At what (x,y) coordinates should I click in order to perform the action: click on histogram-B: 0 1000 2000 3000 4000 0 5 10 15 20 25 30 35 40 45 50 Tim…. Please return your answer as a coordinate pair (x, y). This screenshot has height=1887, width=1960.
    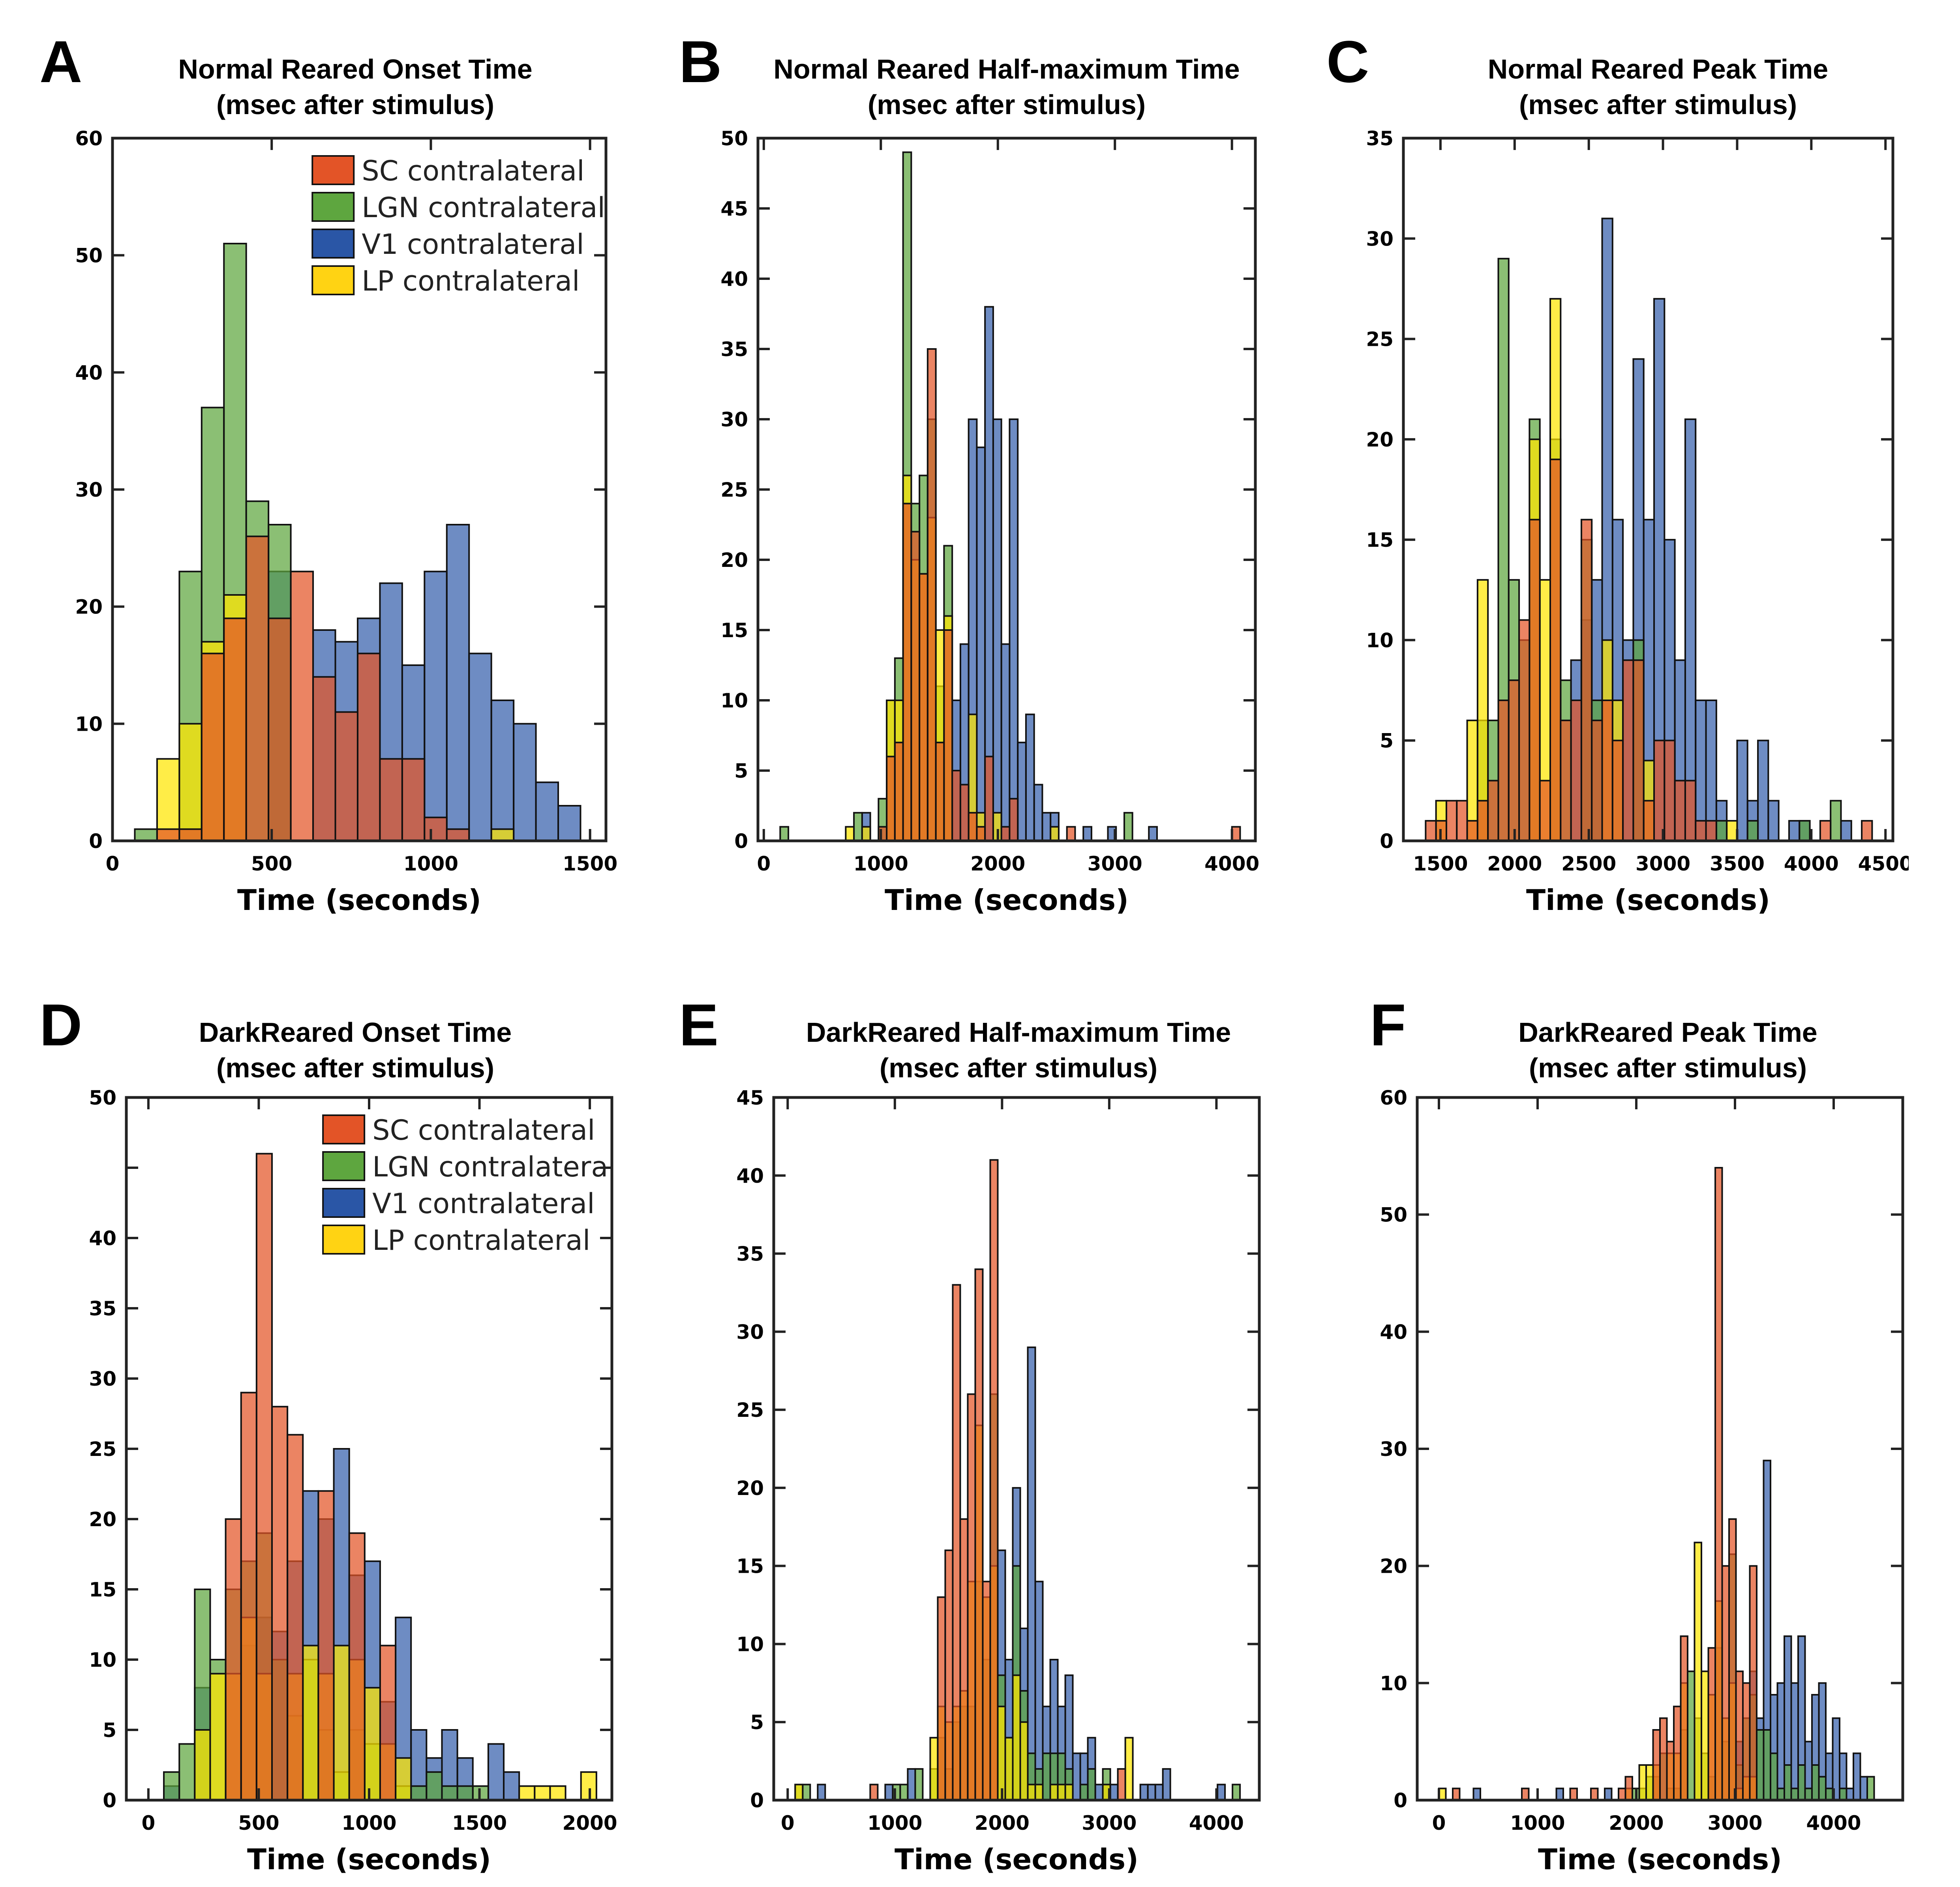
    Looking at the image, I should click on (989, 523).